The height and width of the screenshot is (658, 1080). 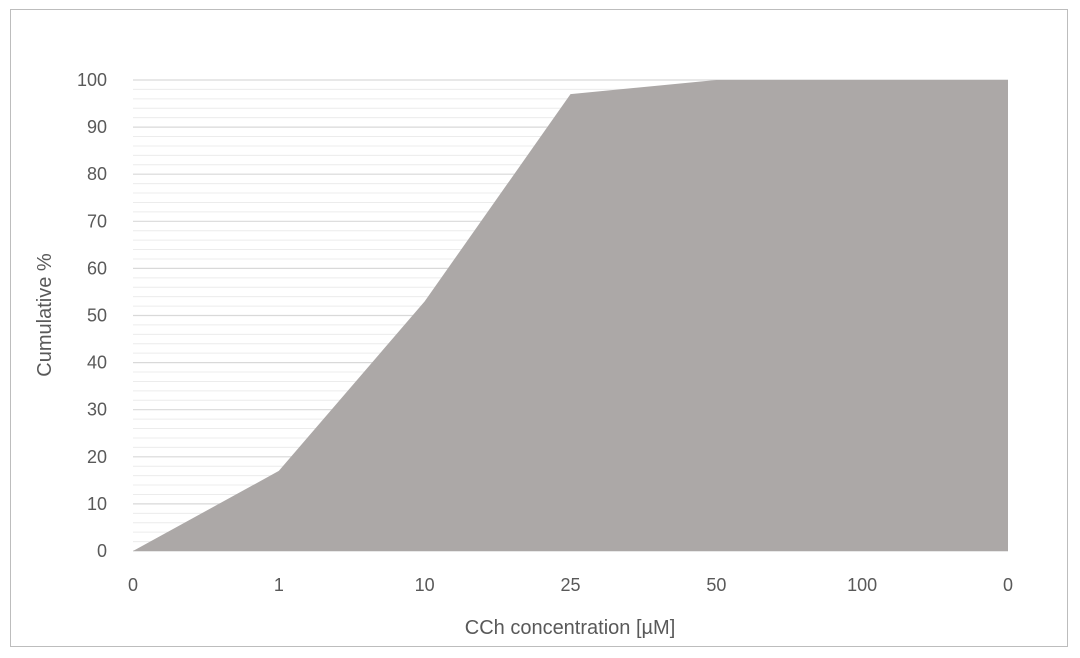 I want to click on y-tick-label: 10, so click(x=97, y=504).